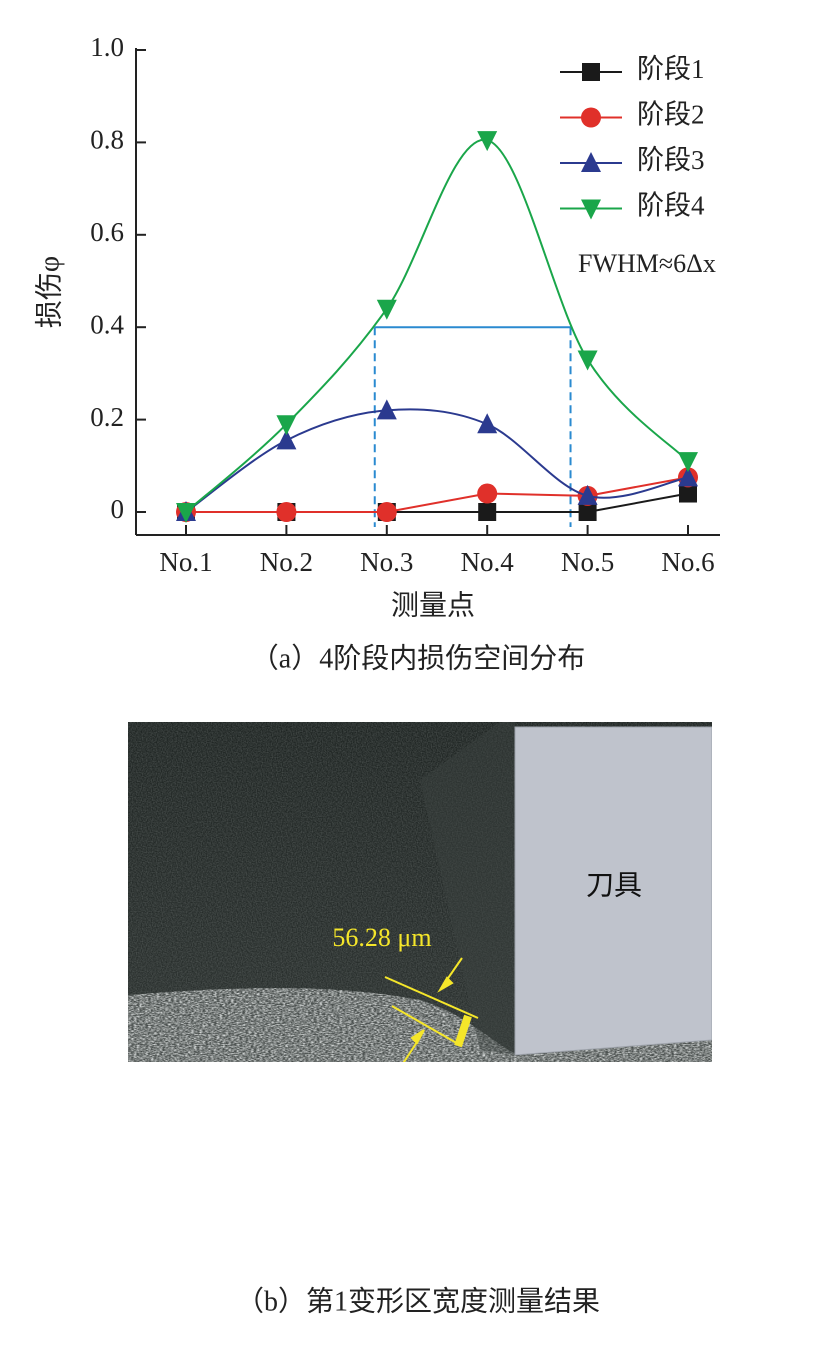 This screenshot has width=836, height=1348. I want to click on scale-bar, so click(603, 1215).